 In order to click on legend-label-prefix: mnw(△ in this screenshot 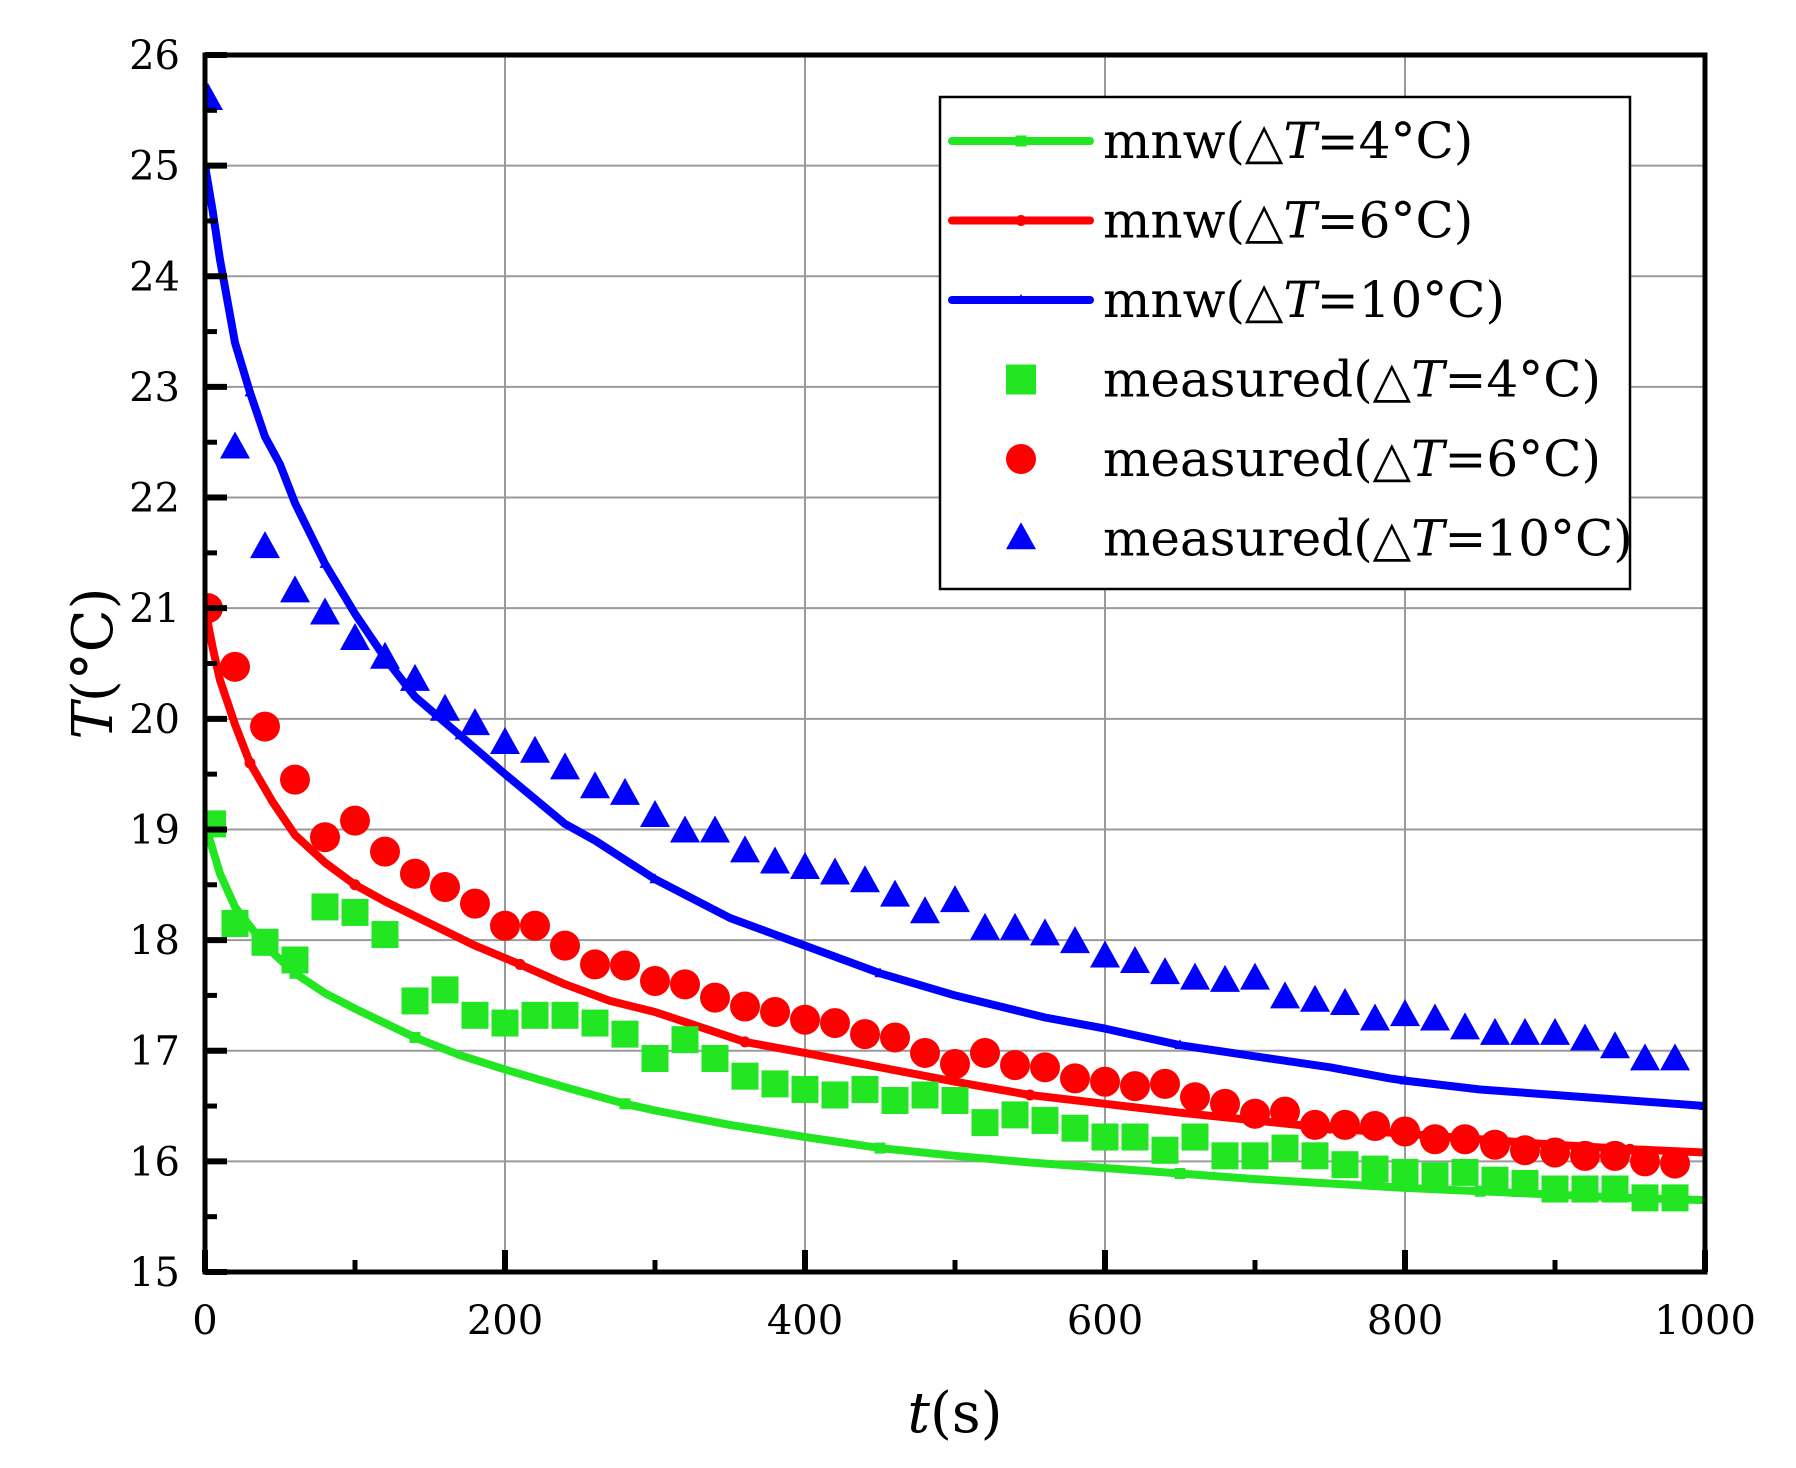, I will do `click(1193, 221)`.